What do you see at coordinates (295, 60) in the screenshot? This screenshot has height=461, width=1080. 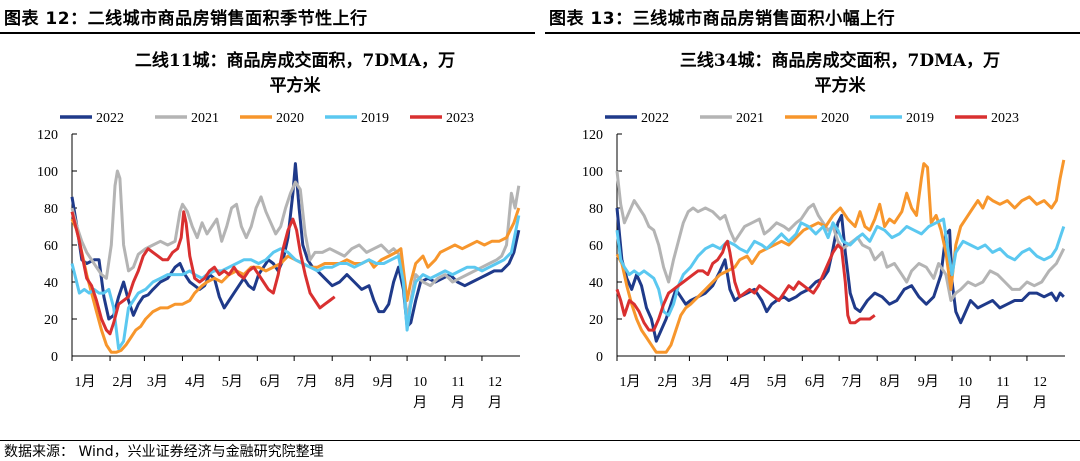 I see `chart-title-line: 二线11城：商品房成交面积，7DMA，万` at bounding box center [295, 60].